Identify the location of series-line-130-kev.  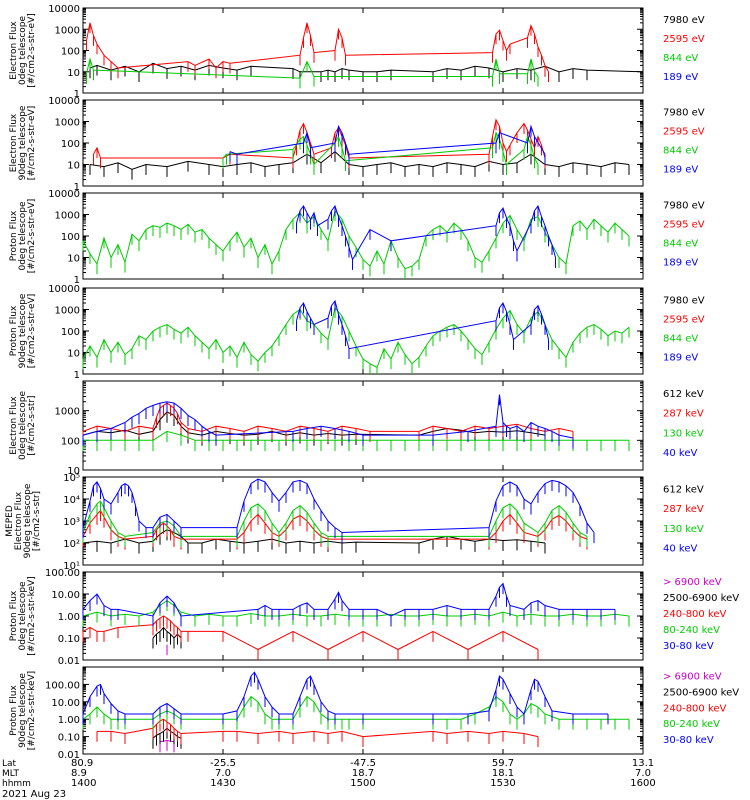
(356, 435).